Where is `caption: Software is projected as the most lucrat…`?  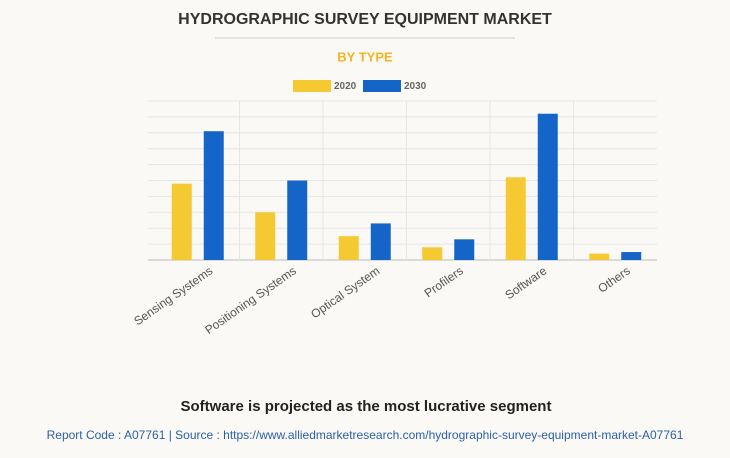 caption: Software is projected as the most lucrat… is located at coordinates (366, 406).